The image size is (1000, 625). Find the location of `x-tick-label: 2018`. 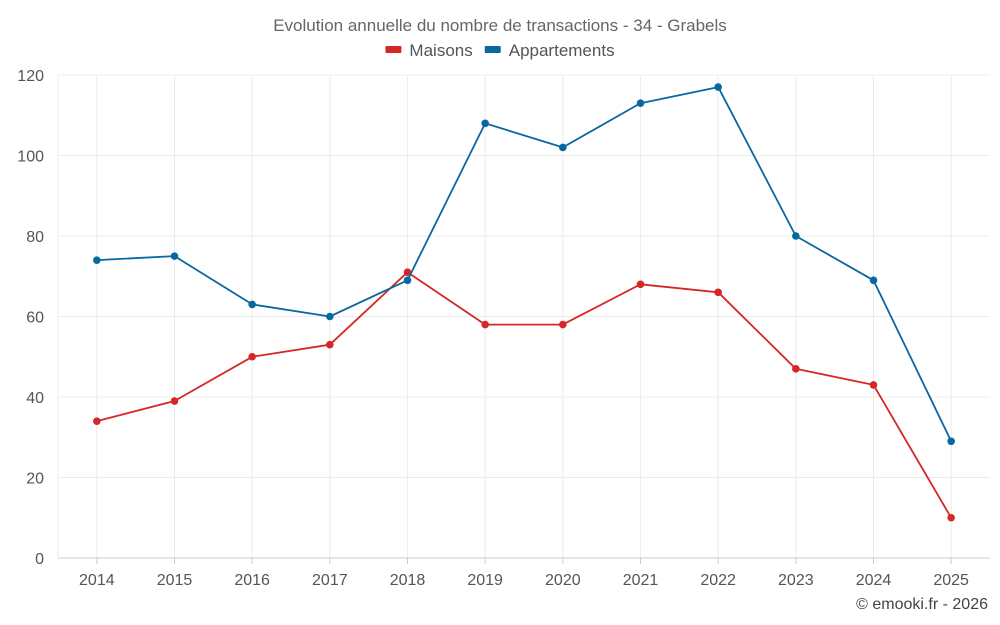

x-tick-label: 2018 is located at coordinates (408, 580).